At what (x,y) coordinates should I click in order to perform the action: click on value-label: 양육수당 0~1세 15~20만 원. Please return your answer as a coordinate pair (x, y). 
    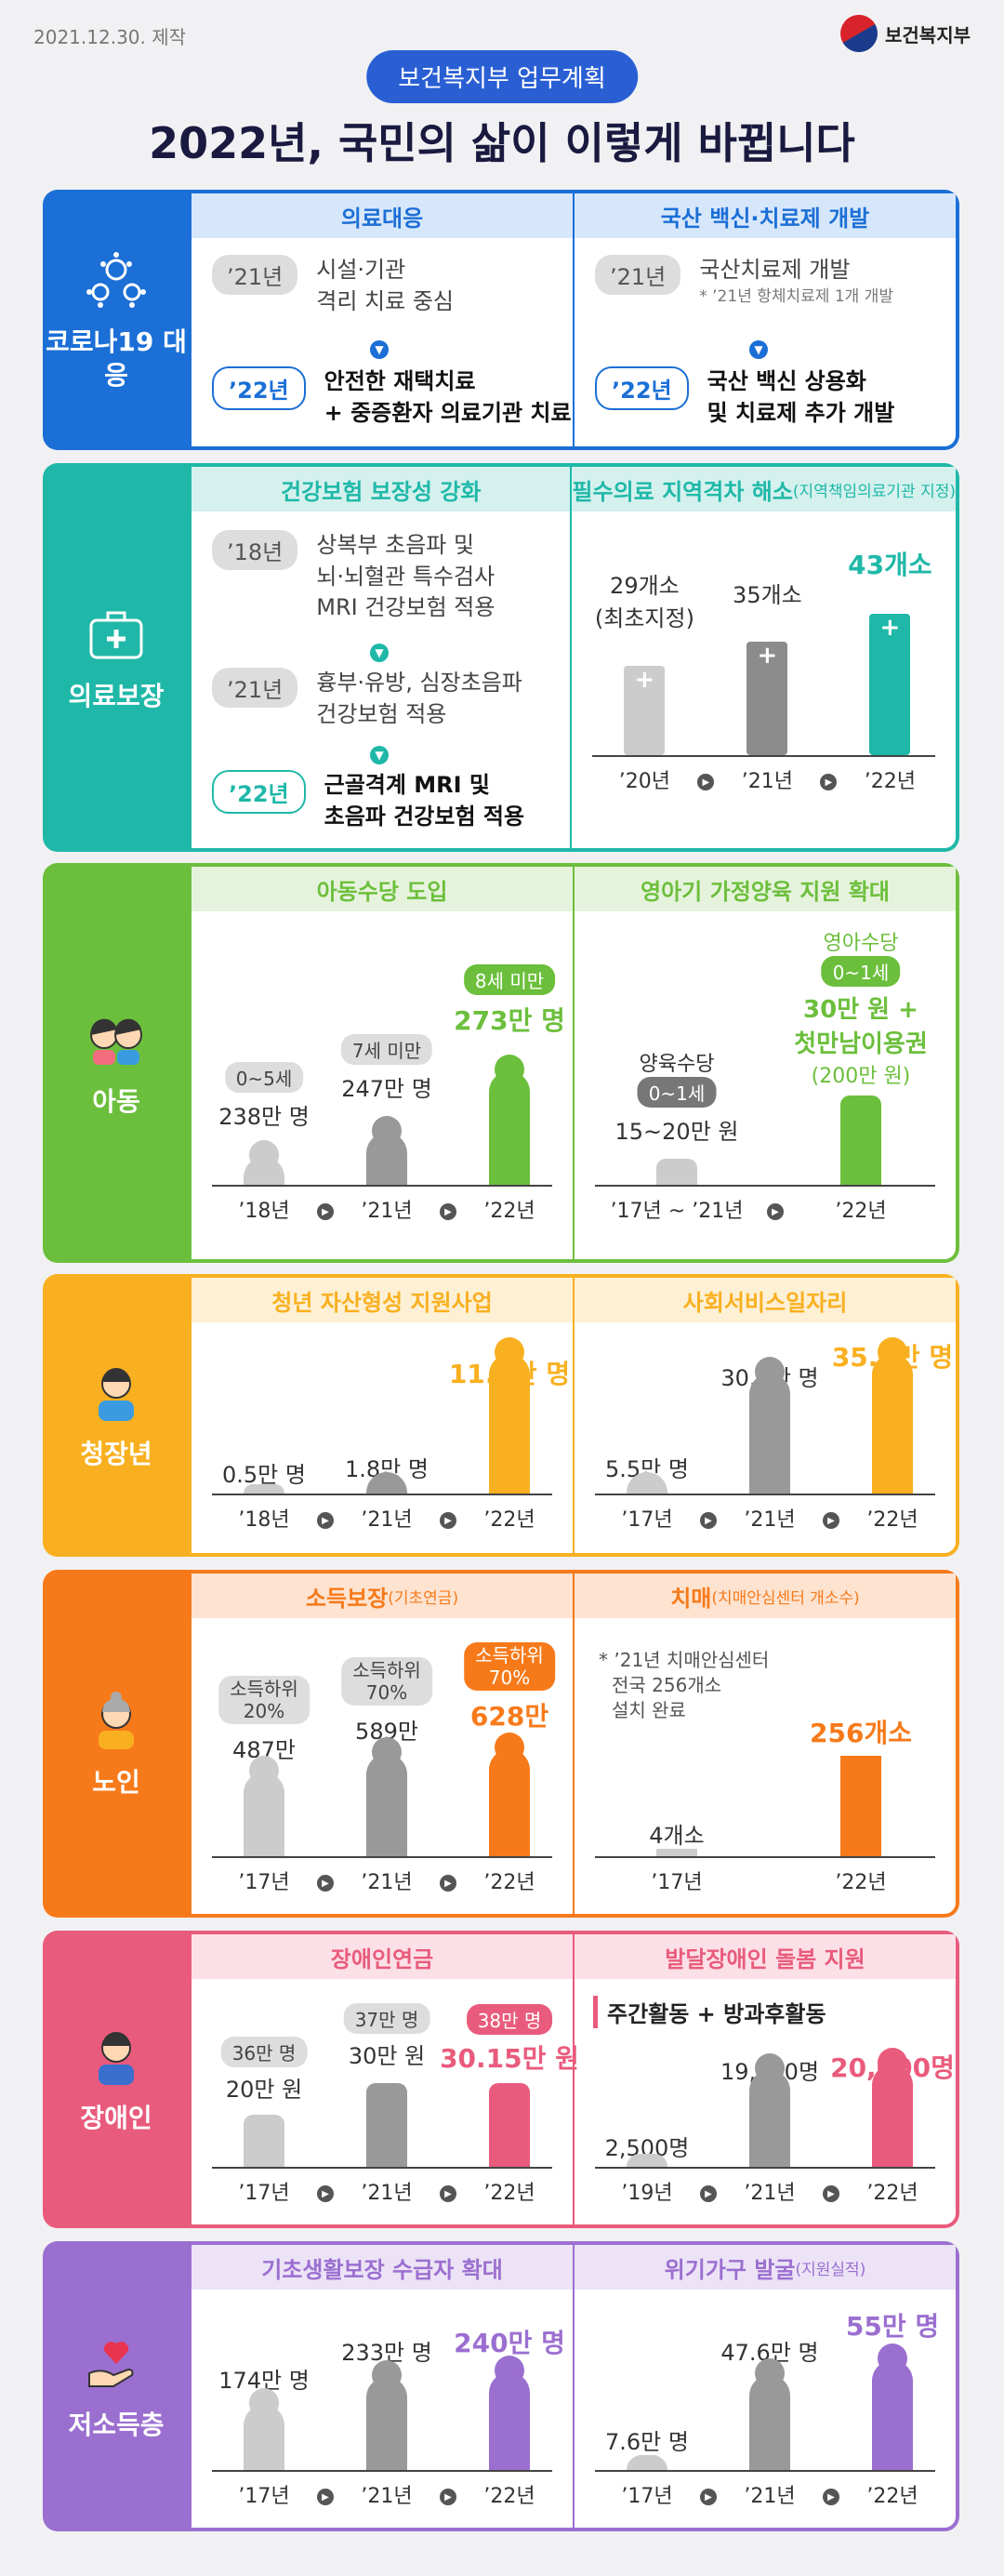
    Looking at the image, I should click on (677, 1096).